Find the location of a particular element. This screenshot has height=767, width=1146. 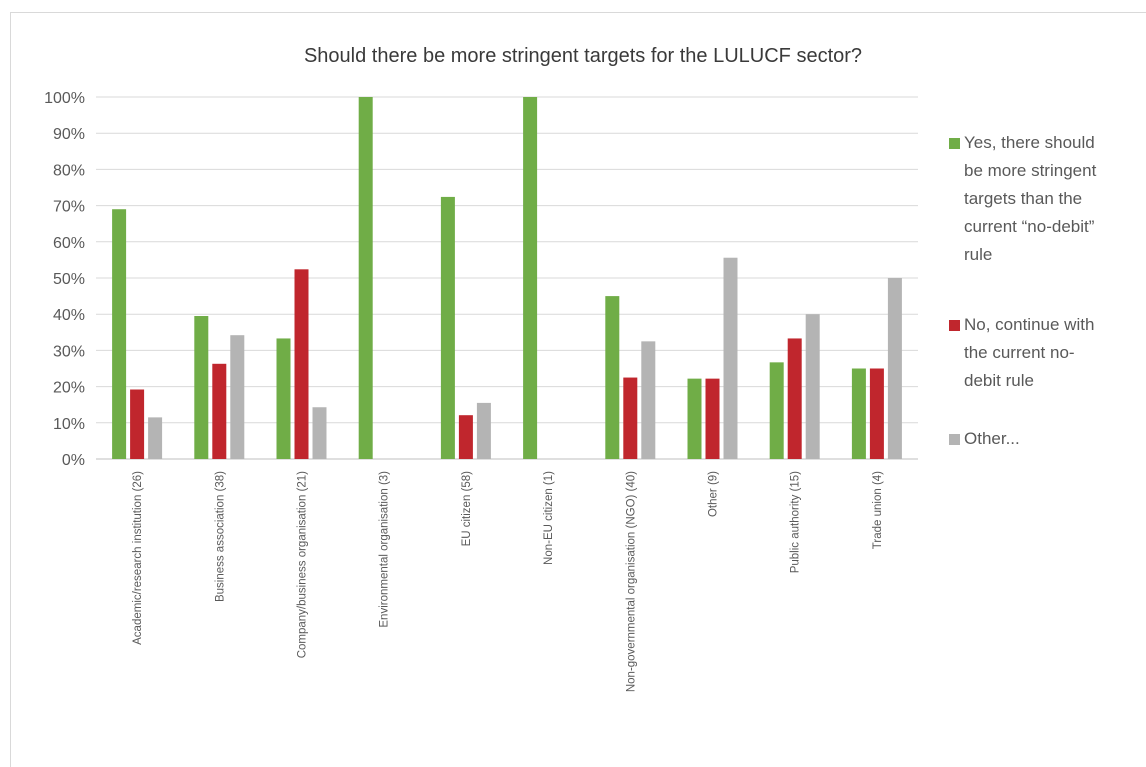

y-axis-tick-labels: 0% 10% 20% 30% 40% 50% 60% 70% 80% 90% 100% is located at coordinates (64, 279).